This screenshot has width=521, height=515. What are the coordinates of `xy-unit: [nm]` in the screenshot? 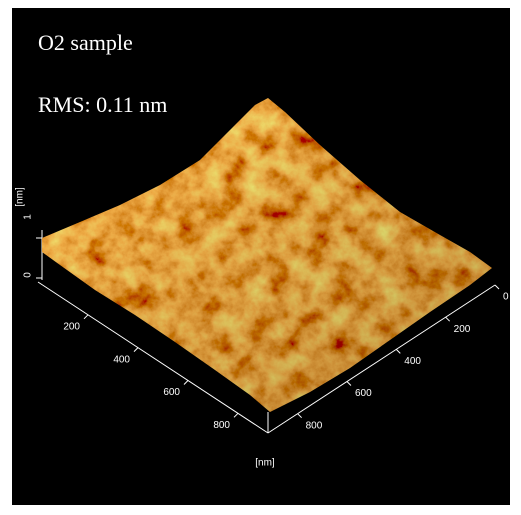 It's located at (265, 463).